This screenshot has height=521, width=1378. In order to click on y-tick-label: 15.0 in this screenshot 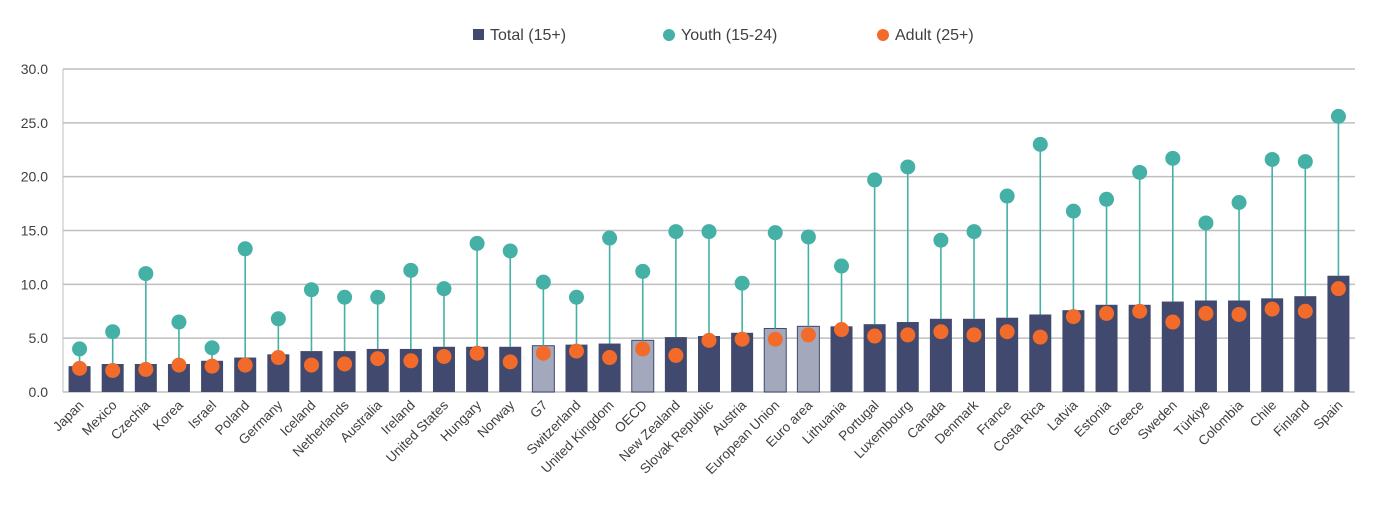, I will do `click(34, 231)`.